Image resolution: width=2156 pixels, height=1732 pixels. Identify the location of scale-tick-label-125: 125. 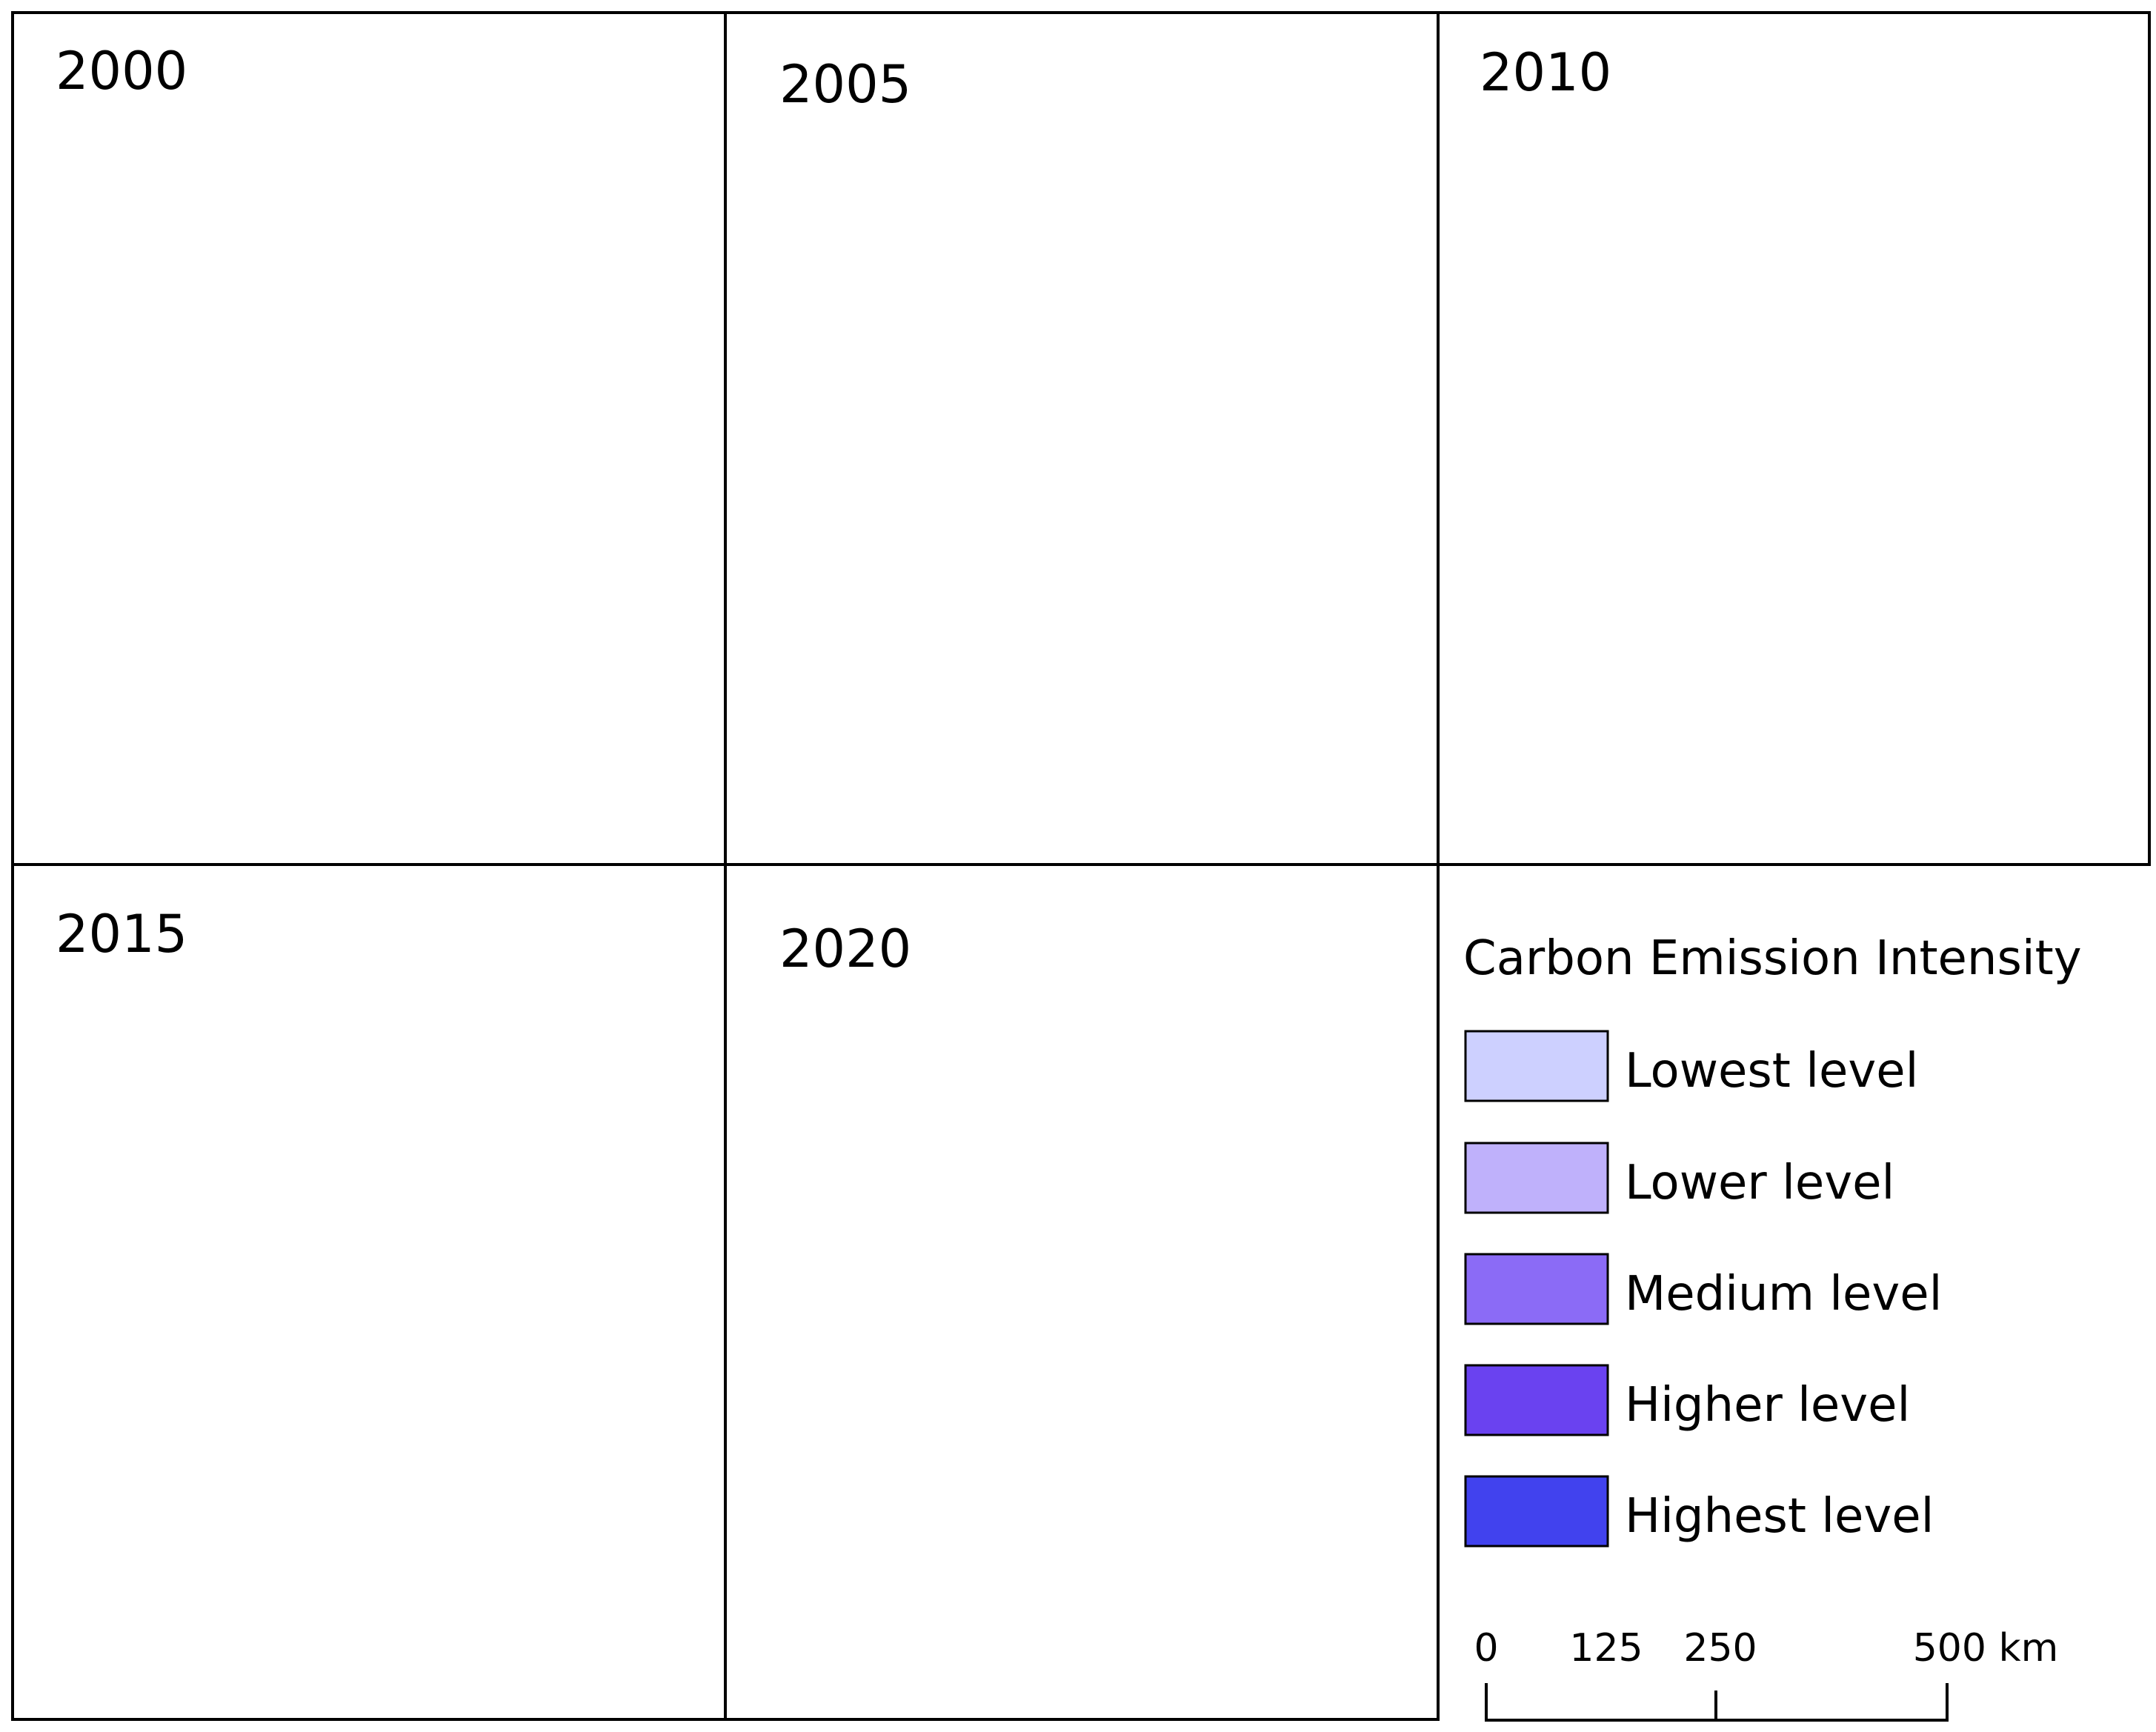
(1606, 1648).